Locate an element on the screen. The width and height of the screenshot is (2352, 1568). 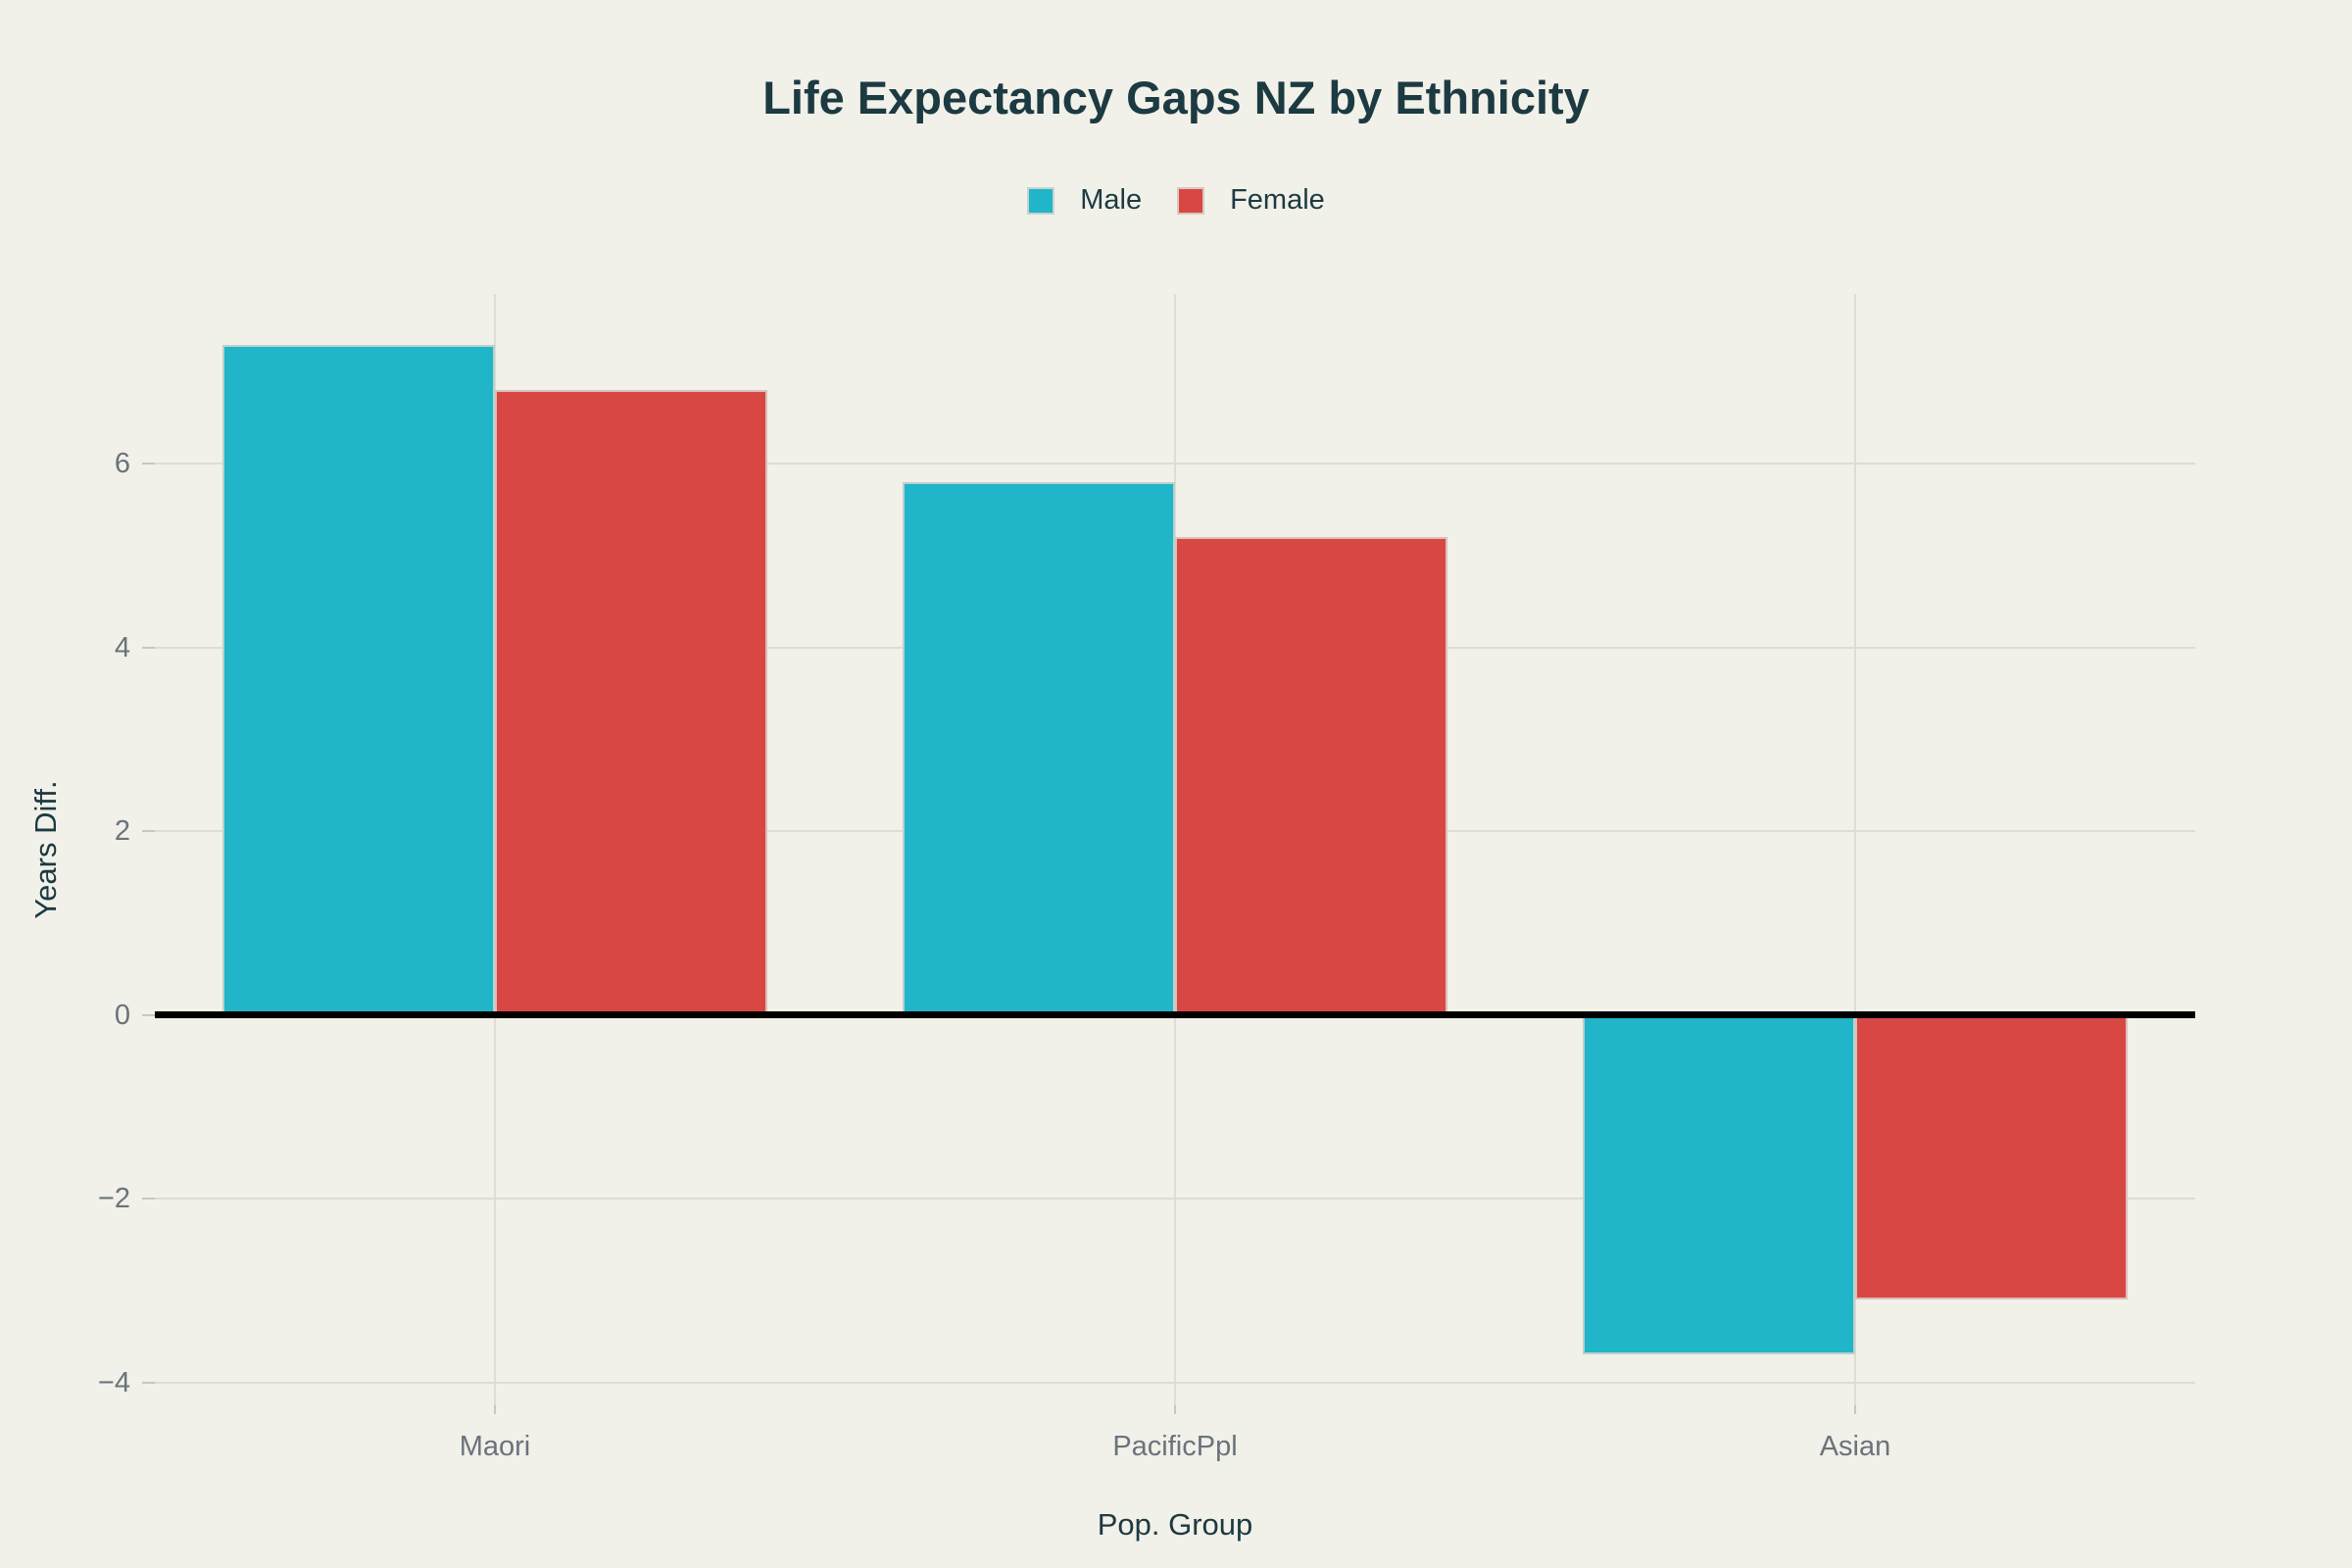
legend-swatch-male-icon is located at coordinates (1041, 200).